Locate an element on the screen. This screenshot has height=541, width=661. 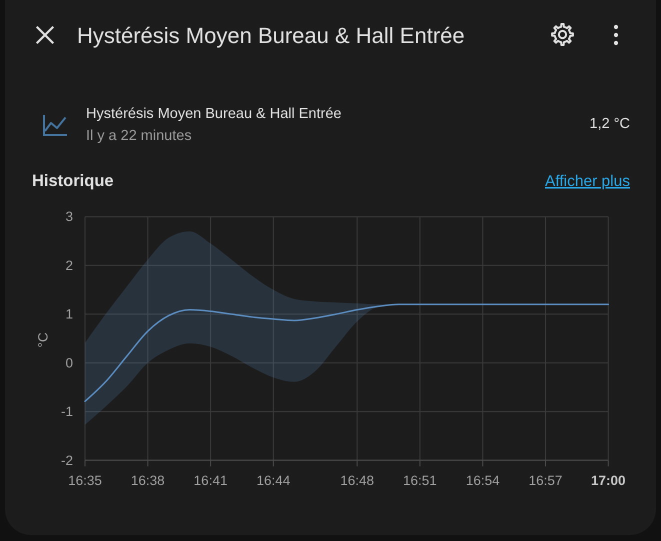
y-tick-label: -2 is located at coordinates (66, 460).